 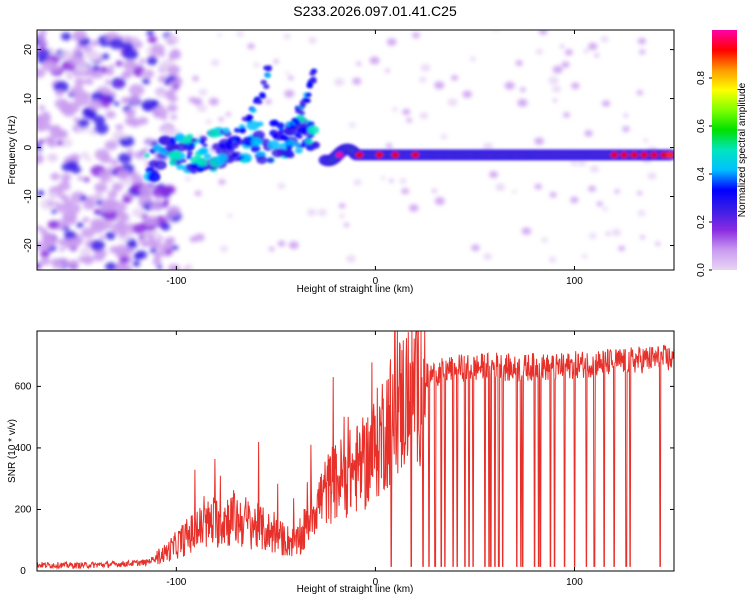 What do you see at coordinates (701, 222) in the screenshot?
I see `colorbar-tick-label: 0.2` at bounding box center [701, 222].